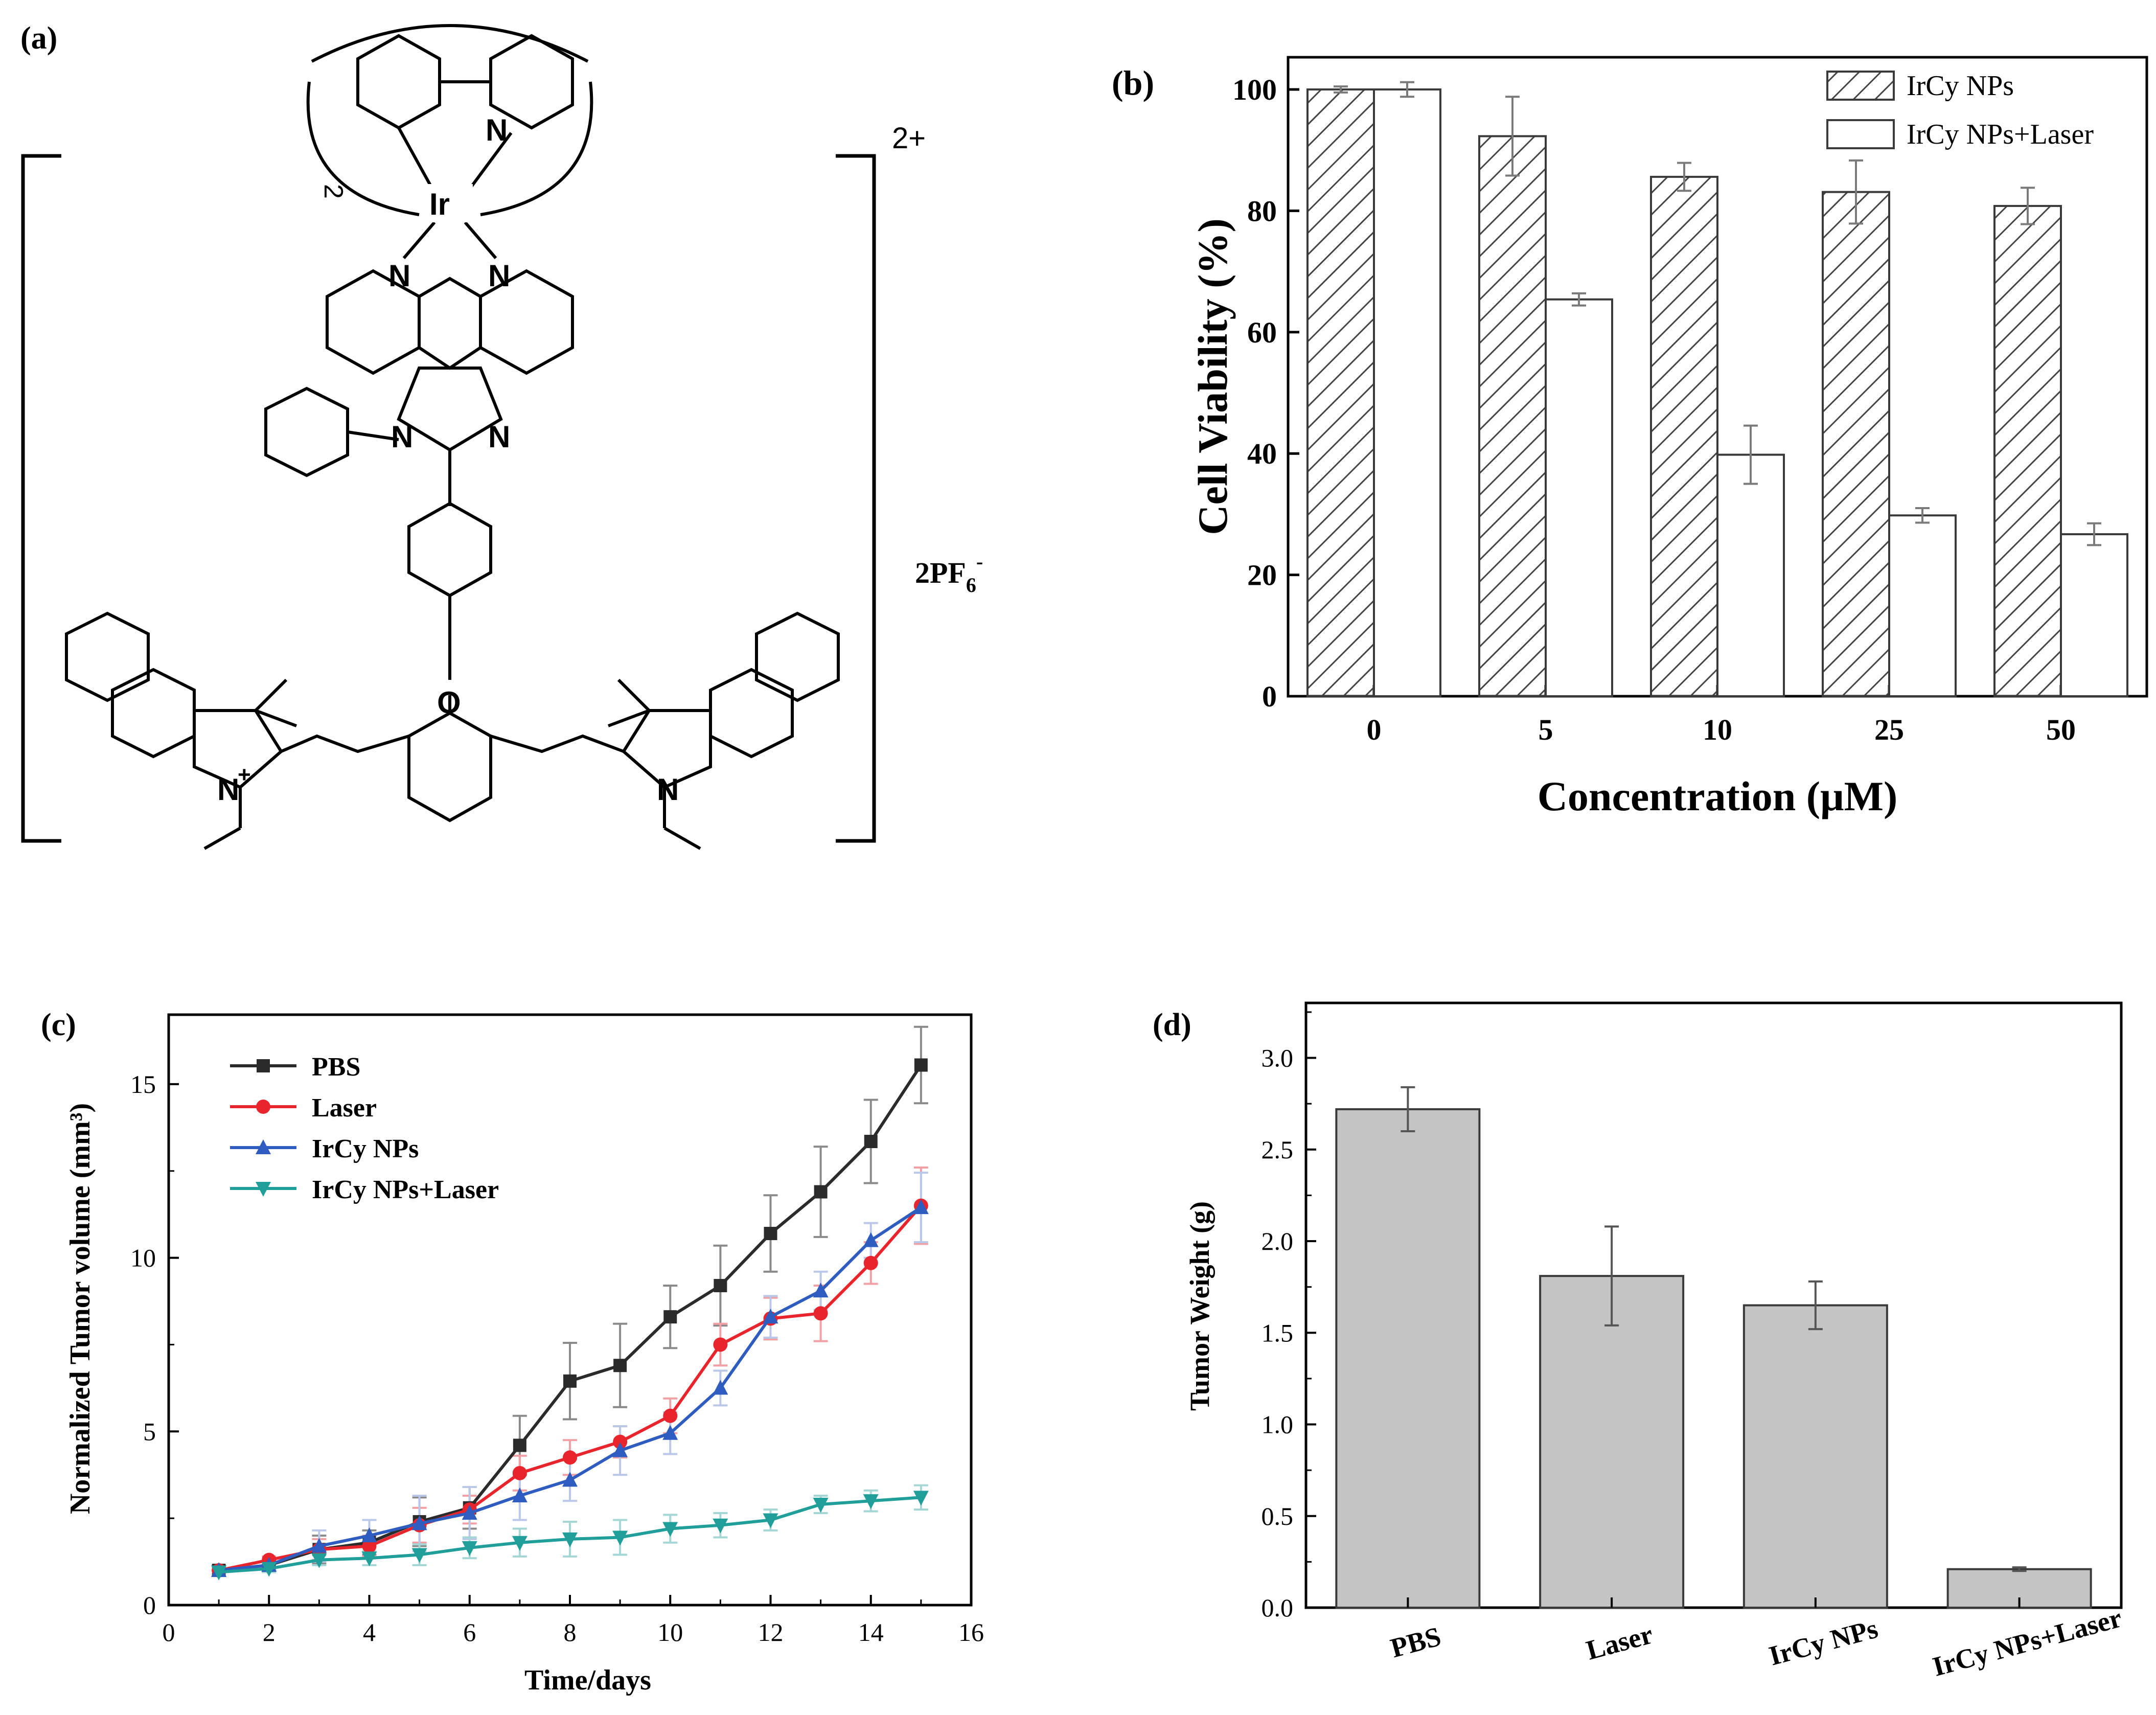 This screenshot has height=1715, width=2156. Describe the element at coordinates (244, 774) in the screenshot. I see `plus-sign: +` at that location.